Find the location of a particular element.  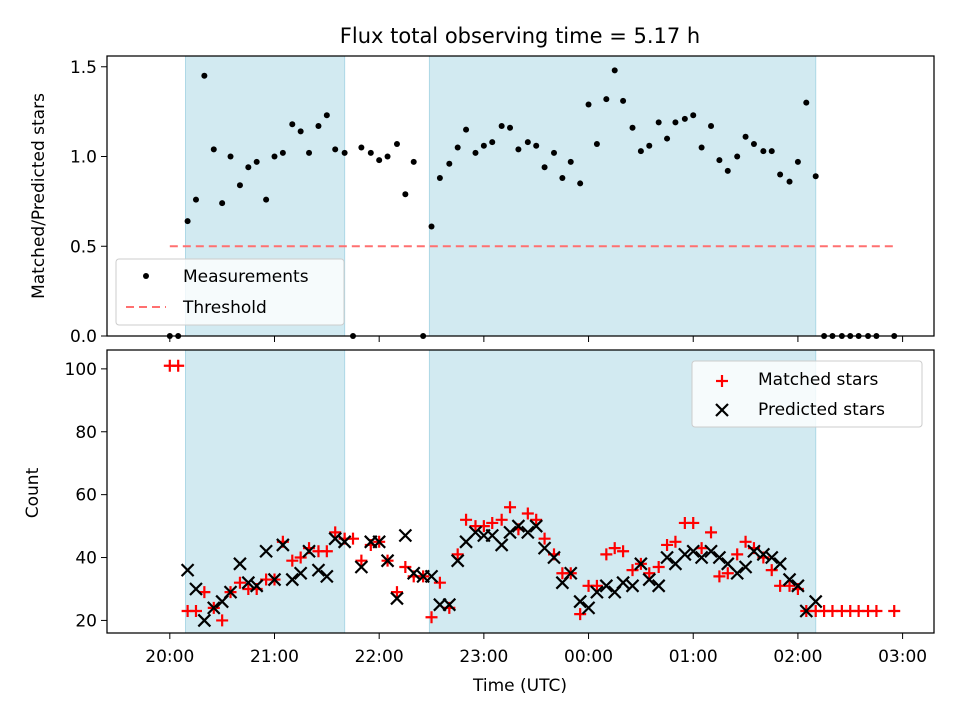

x-tick-label: 03:00 is located at coordinates (902, 657).